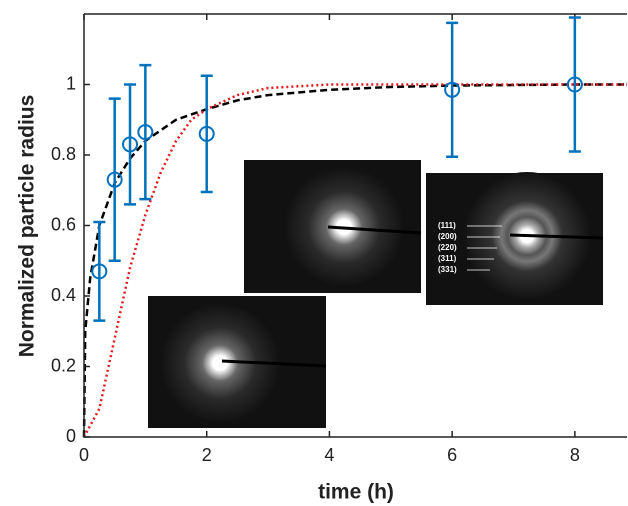  What do you see at coordinates (71, 83) in the screenshot?
I see `y-tick-label: 1` at bounding box center [71, 83].